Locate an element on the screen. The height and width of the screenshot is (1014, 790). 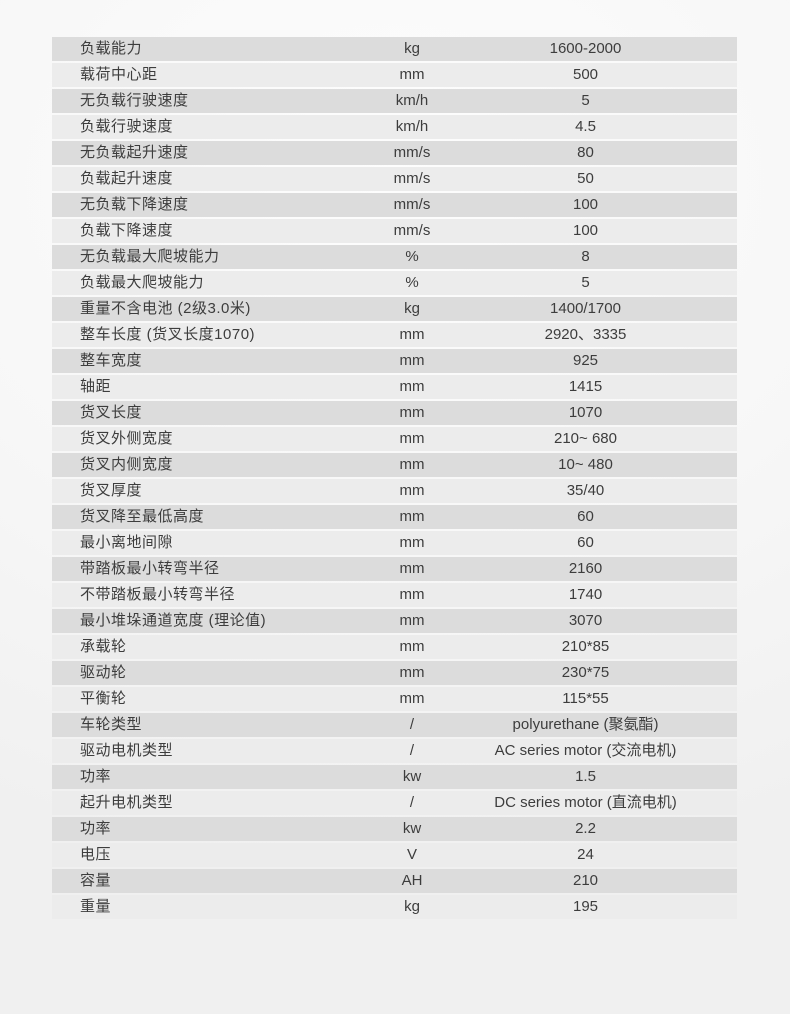
table-row: 功率 kw 2.2 is located at coordinates (394, 829).